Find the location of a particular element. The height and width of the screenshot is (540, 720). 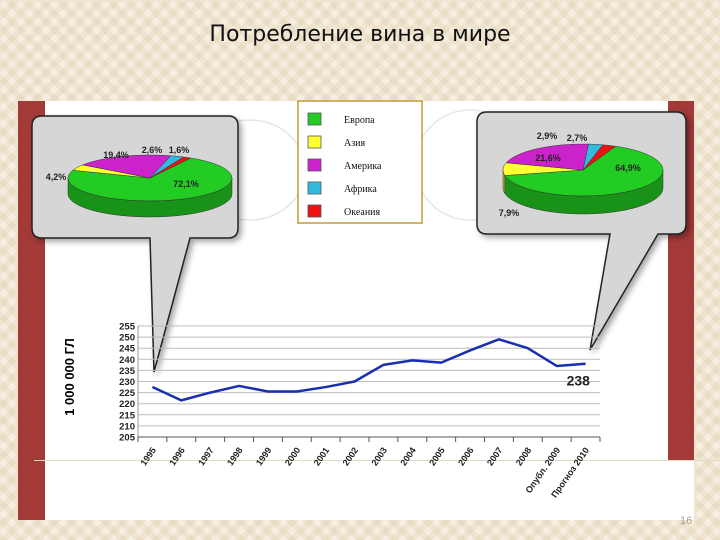

slide-title: Потребление вина в мире is located at coordinates (360, 34).